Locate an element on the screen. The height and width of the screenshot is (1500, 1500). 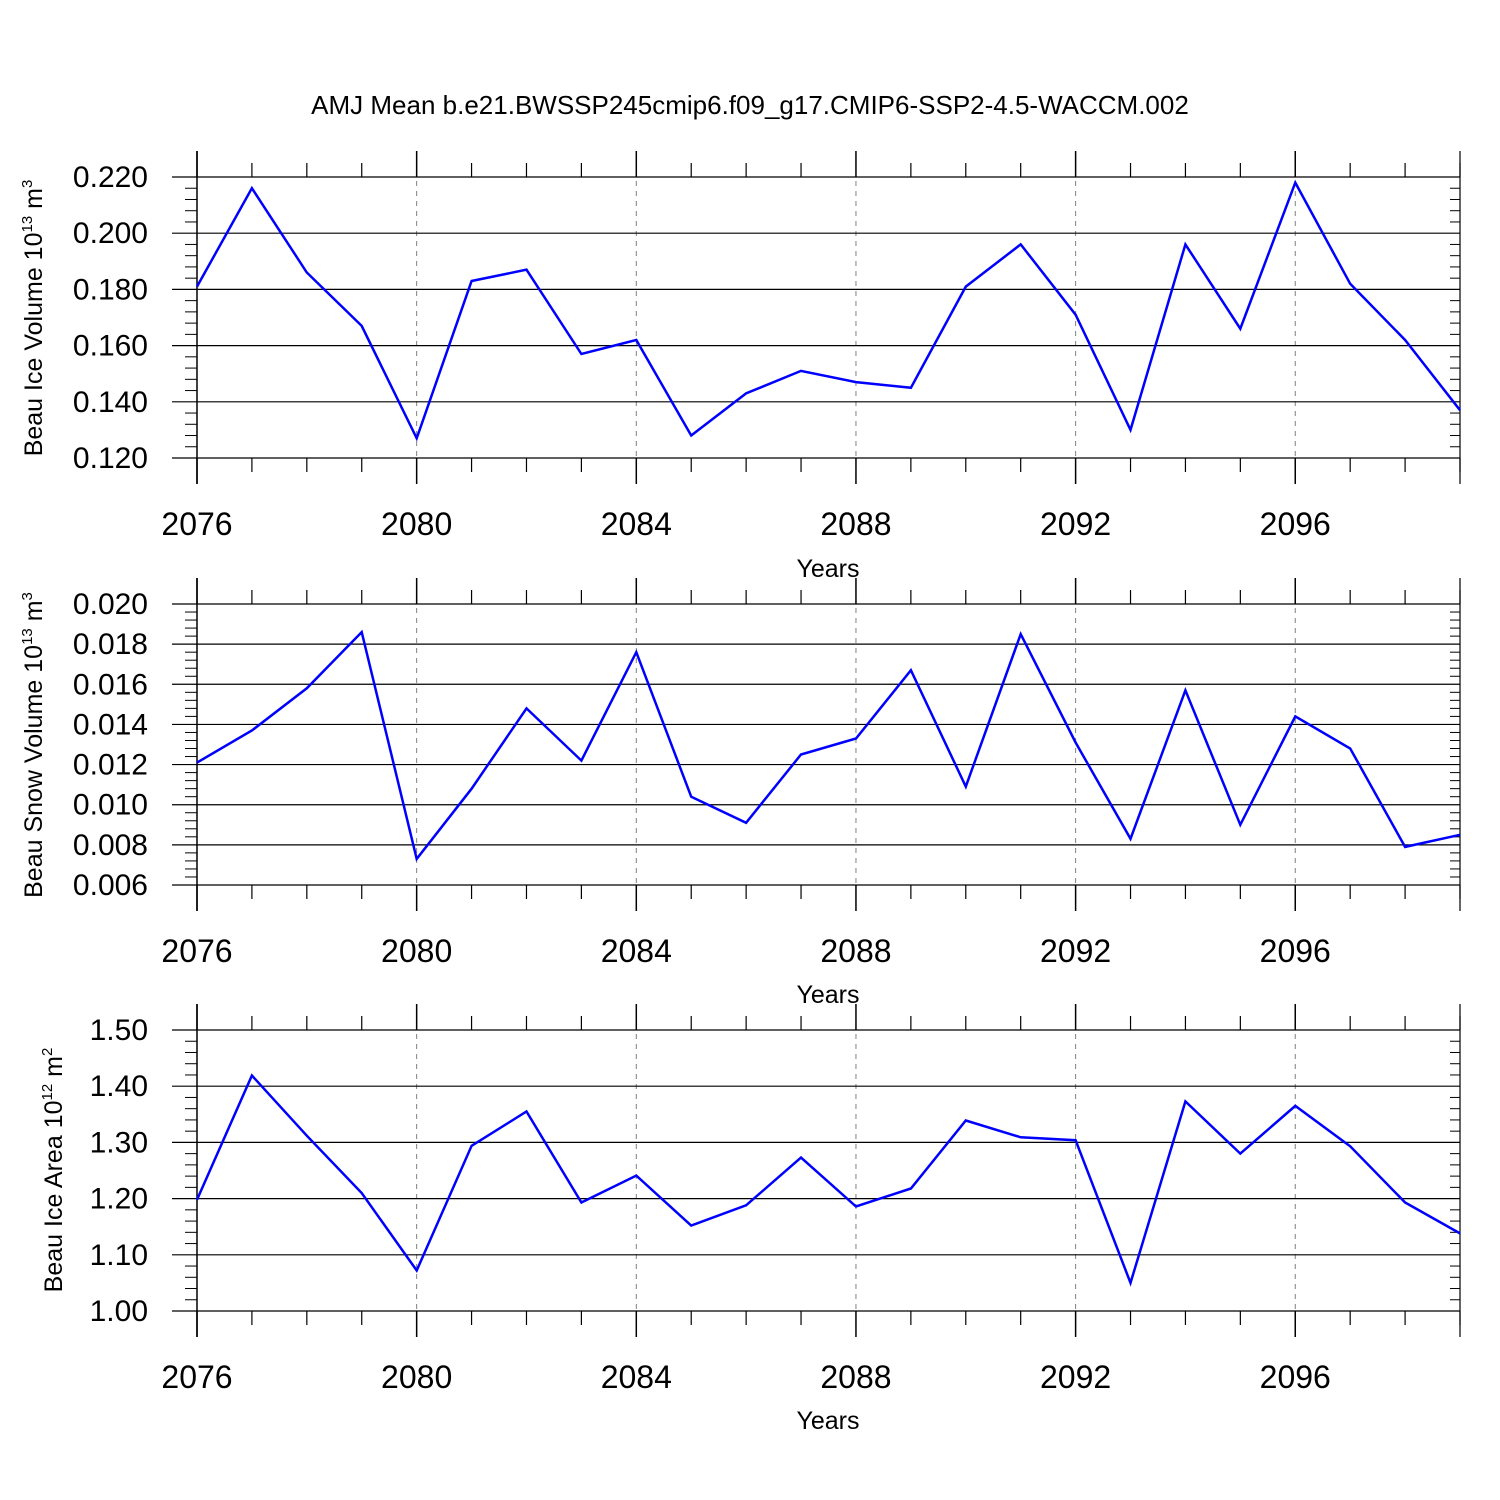
y-tick-label: 0.200 is located at coordinates (110, 233).